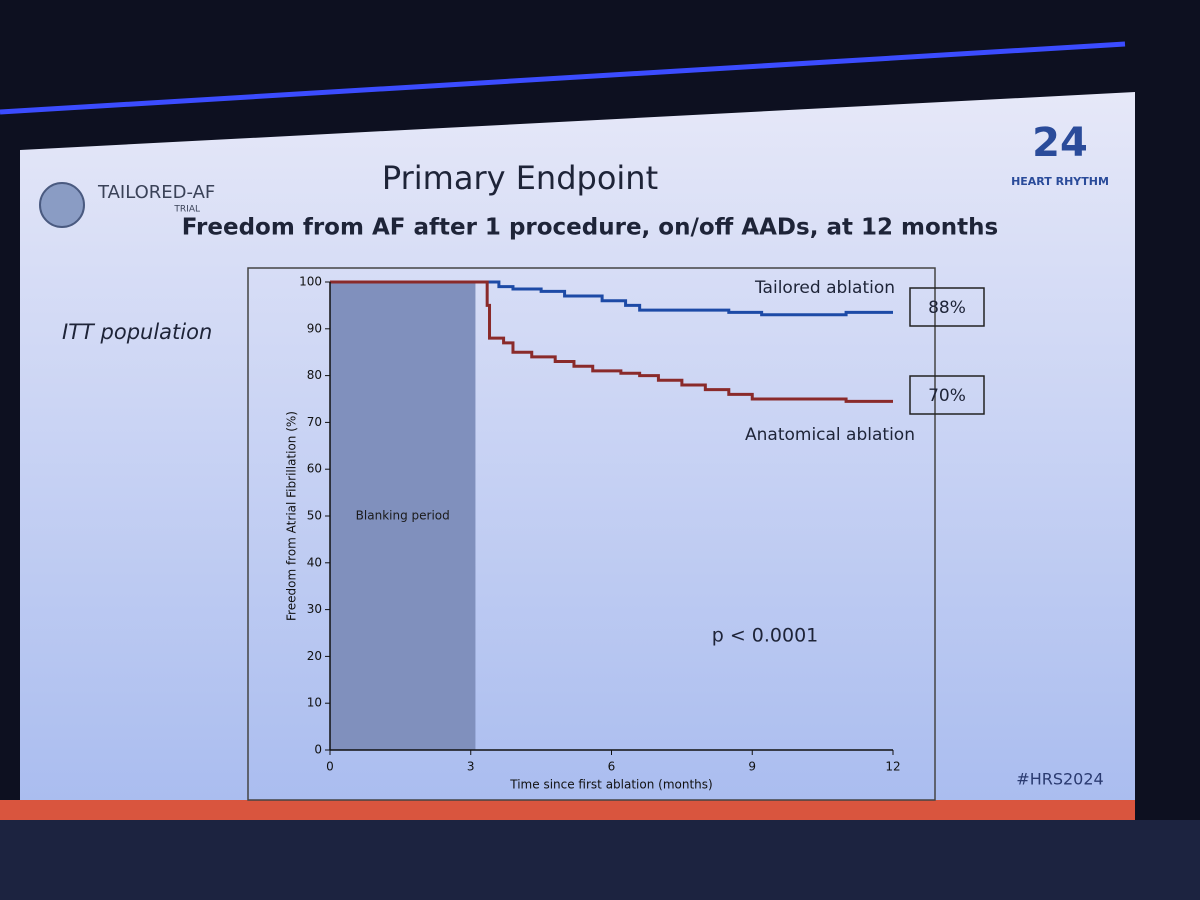  What do you see at coordinates (314, 422) in the screenshot?
I see `y-tick-label: 70` at bounding box center [314, 422].